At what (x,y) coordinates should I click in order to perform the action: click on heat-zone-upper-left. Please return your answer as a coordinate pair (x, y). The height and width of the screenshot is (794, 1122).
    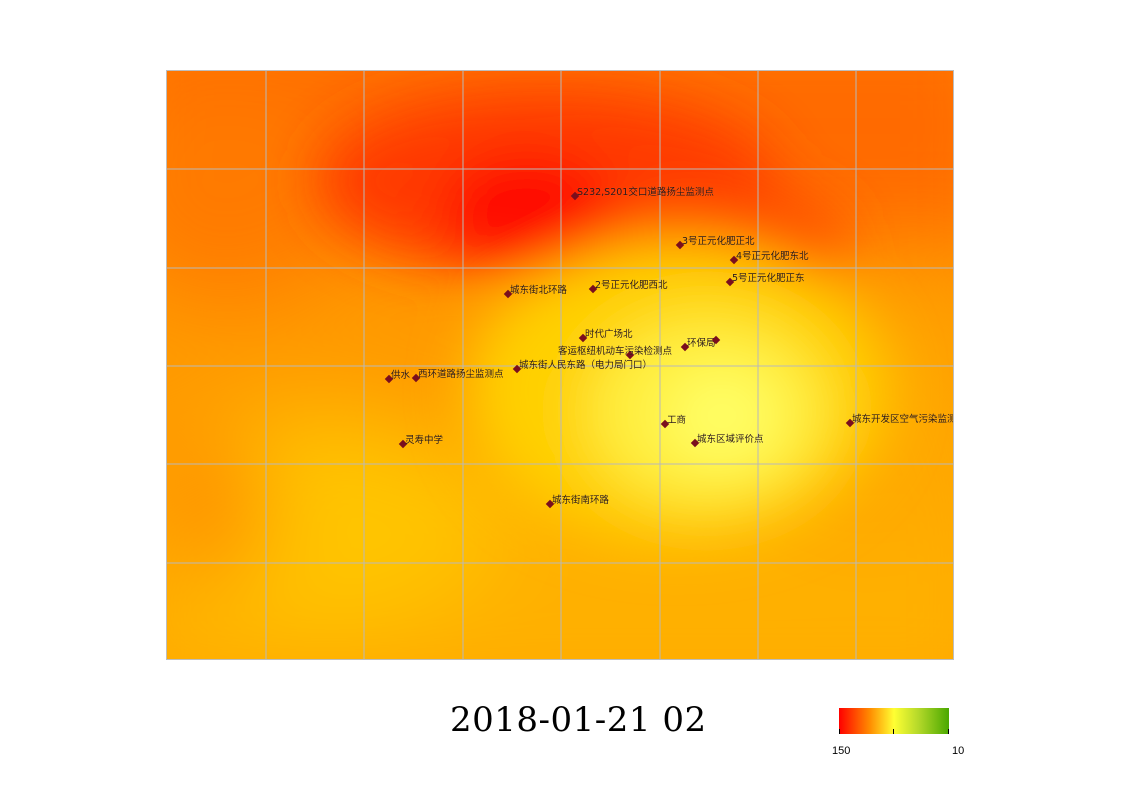
    Looking at the image, I should click on (262, 191).